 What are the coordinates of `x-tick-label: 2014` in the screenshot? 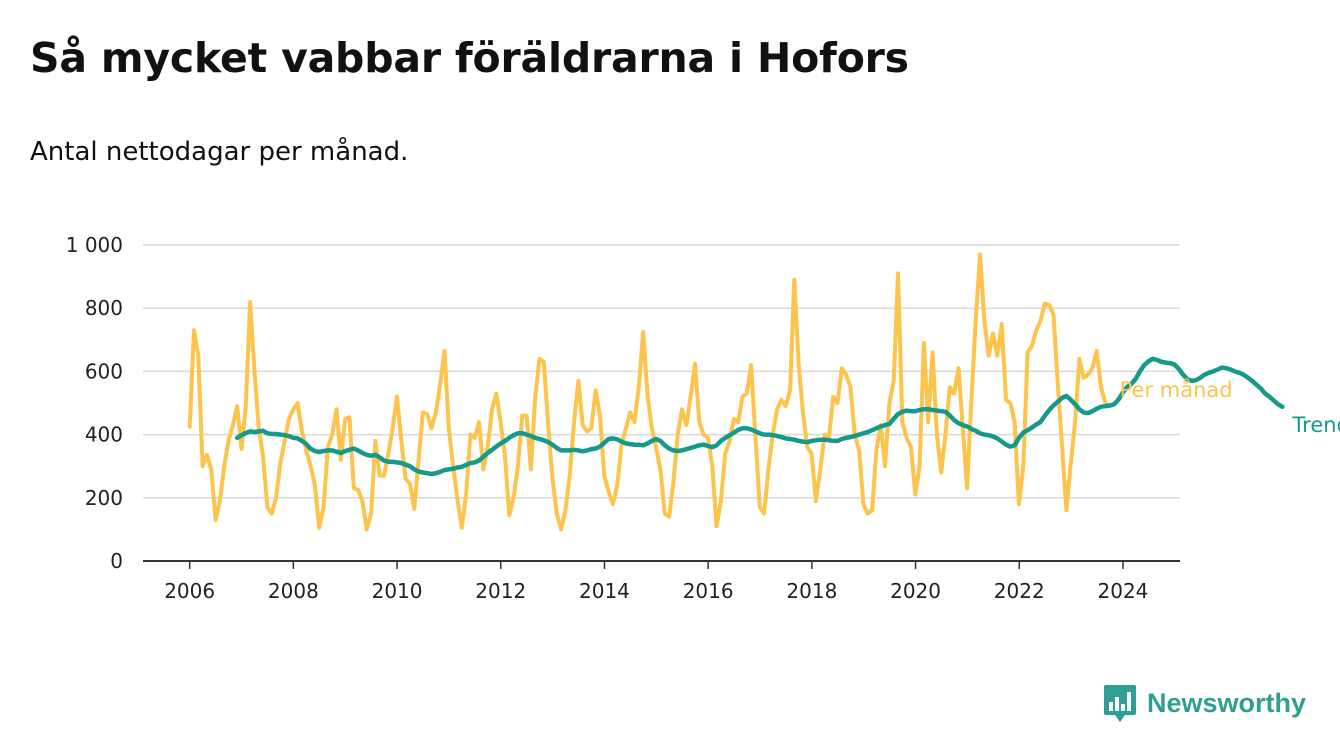 It's located at (604, 591).